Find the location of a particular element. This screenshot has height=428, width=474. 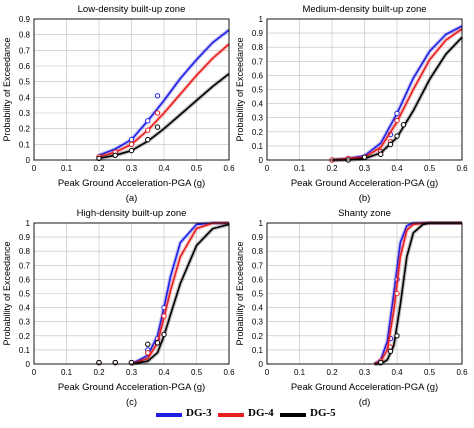

y-axis-label: Probability of Exceedance is located at coordinates (240, 293).